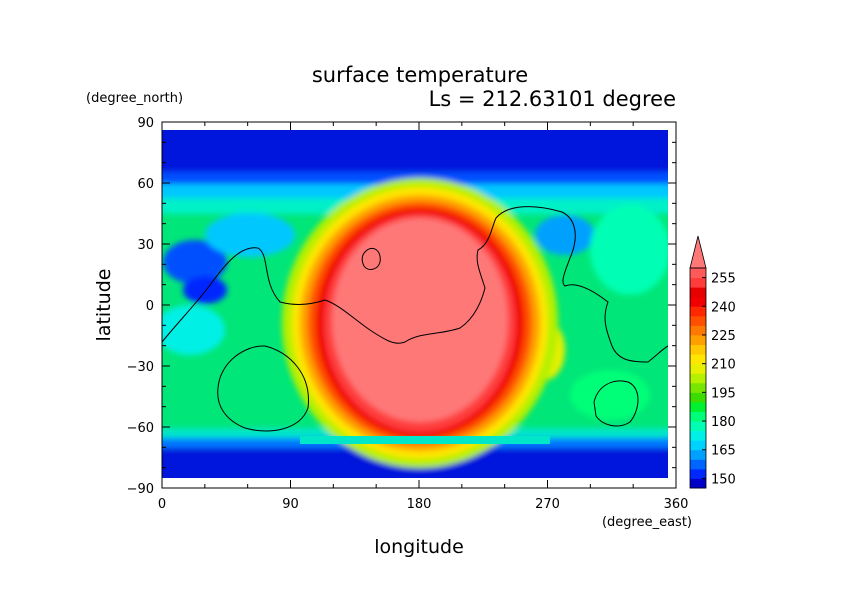  What do you see at coordinates (134, 98) in the screenshot?
I see `y-unit-label: (degree_north)` at bounding box center [134, 98].